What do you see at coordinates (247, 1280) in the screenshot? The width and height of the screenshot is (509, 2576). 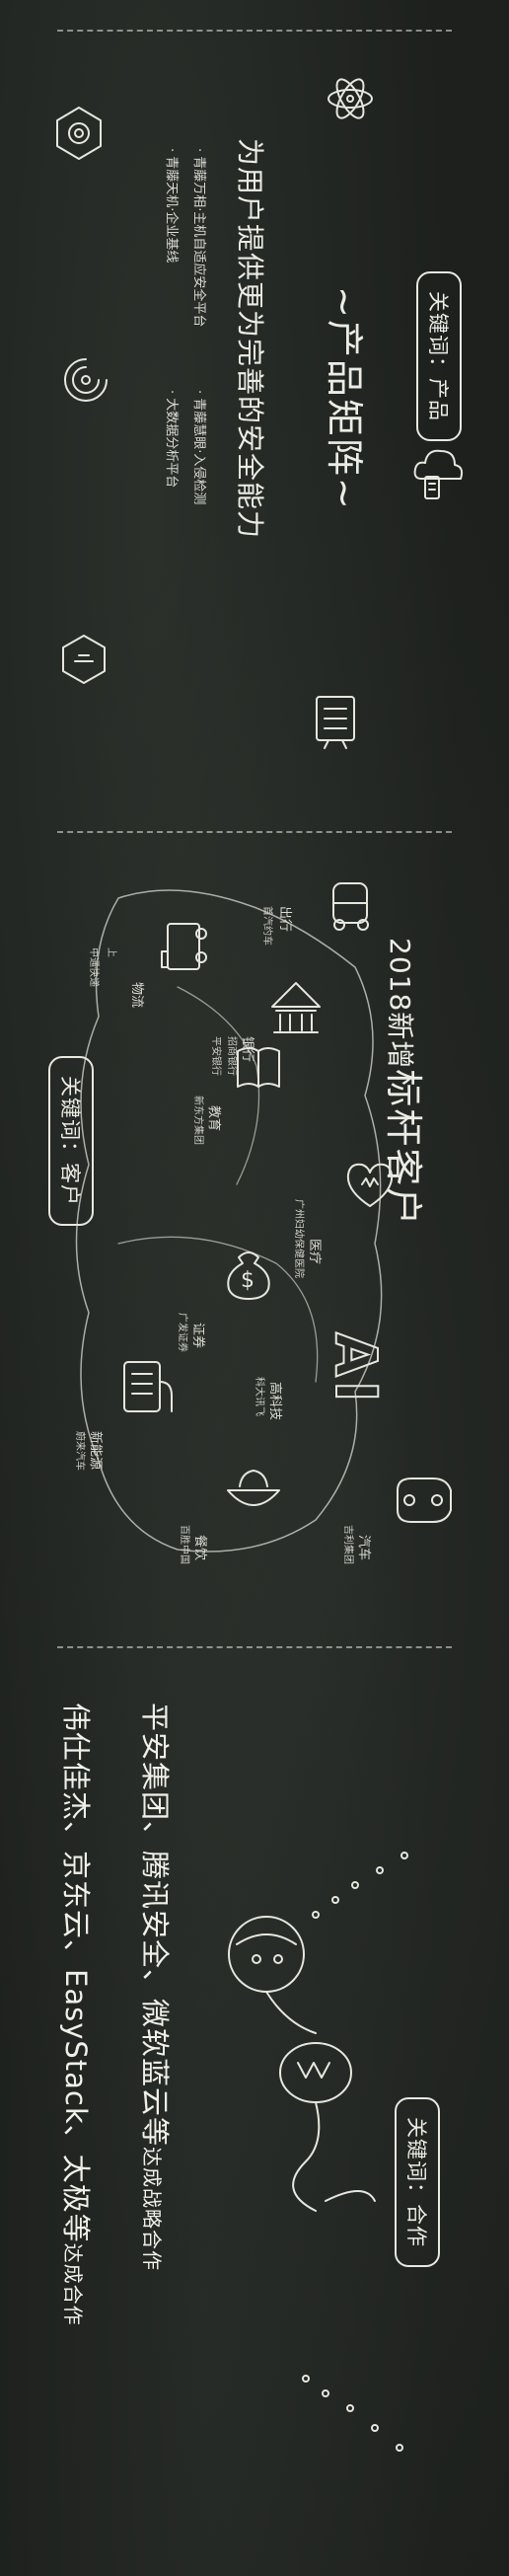 I see `dollar-glyph: $` at bounding box center [247, 1280].